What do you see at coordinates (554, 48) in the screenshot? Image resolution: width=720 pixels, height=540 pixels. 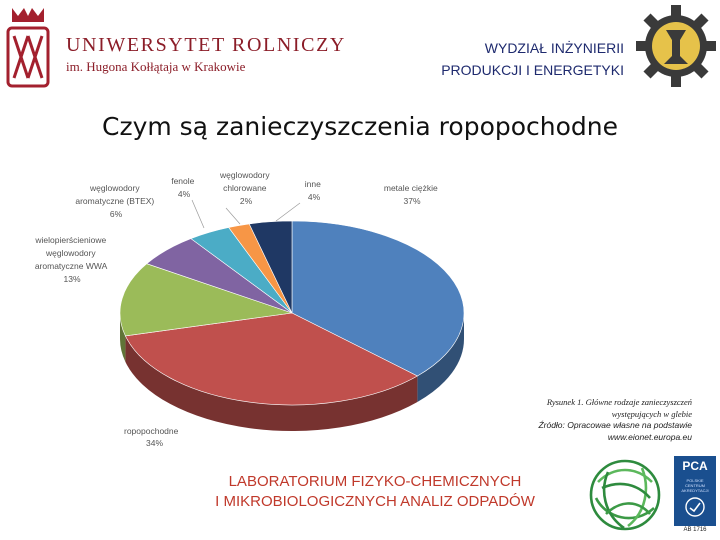 I see `faculty-line-1: WYDZIAŁ INŻYNIERII` at bounding box center [554, 48].